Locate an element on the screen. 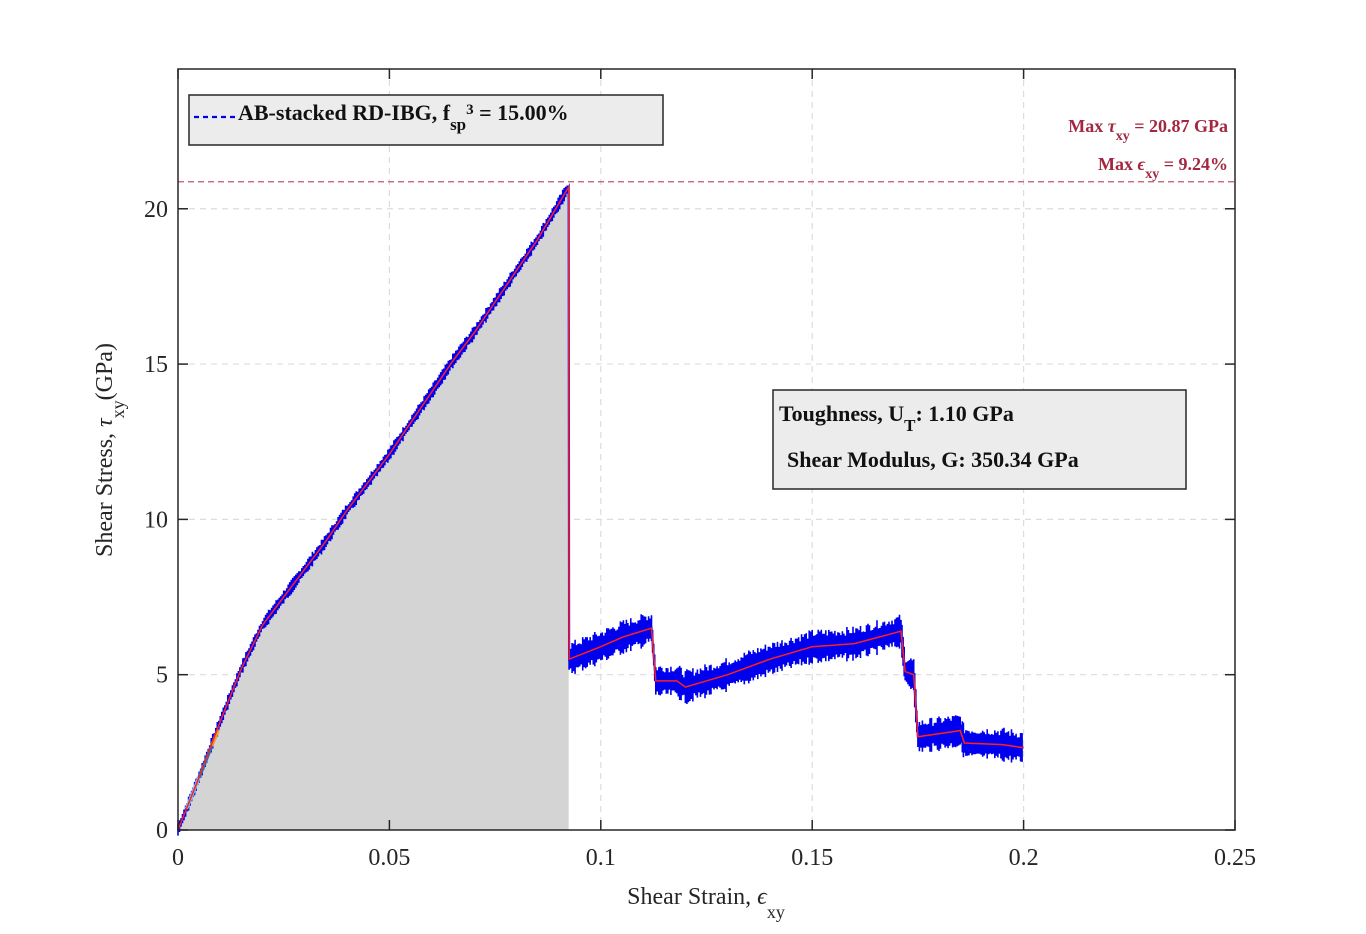 This screenshot has width=1366, height=934. legend-label: AB-stacked RD-IBG, fsp3 = 15.00% is located at coordinates (403, 117).